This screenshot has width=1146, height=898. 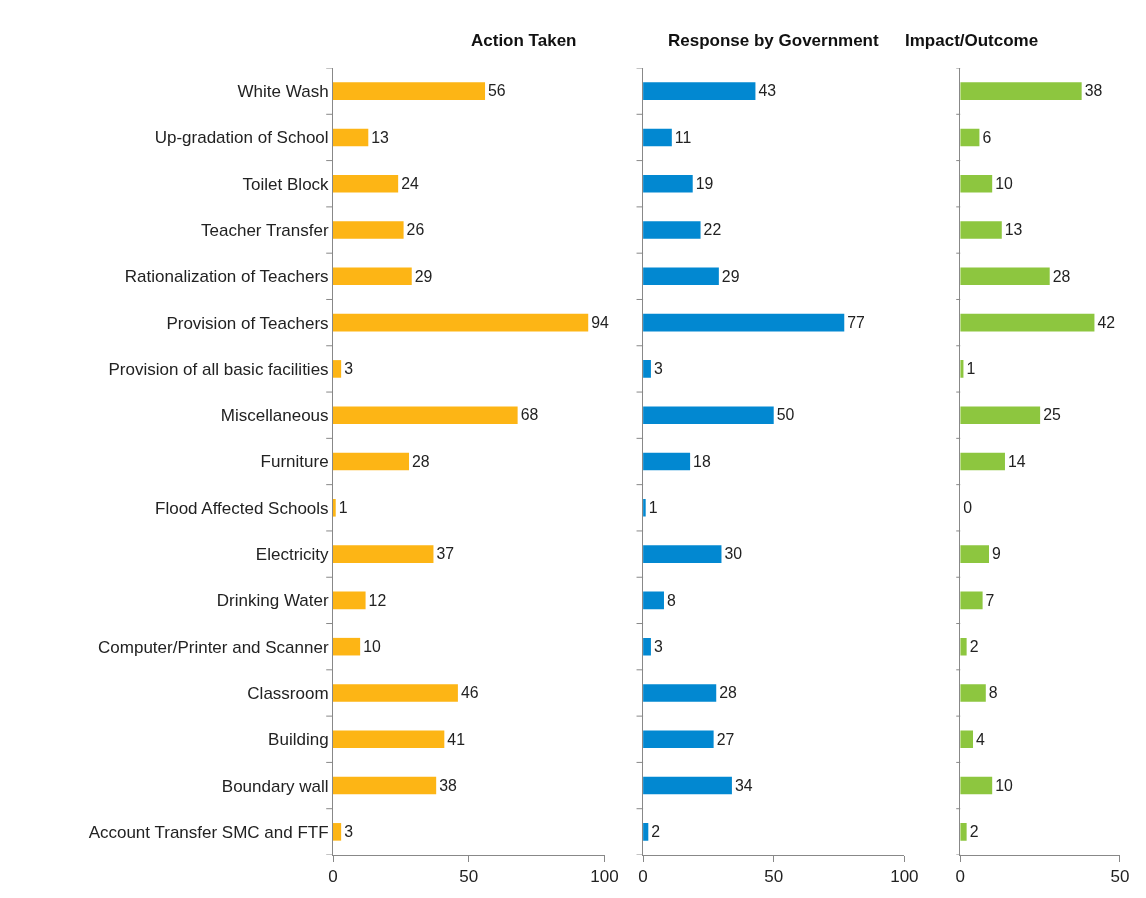 I want to click on data-label: 42, so click(x=1106, y=322).